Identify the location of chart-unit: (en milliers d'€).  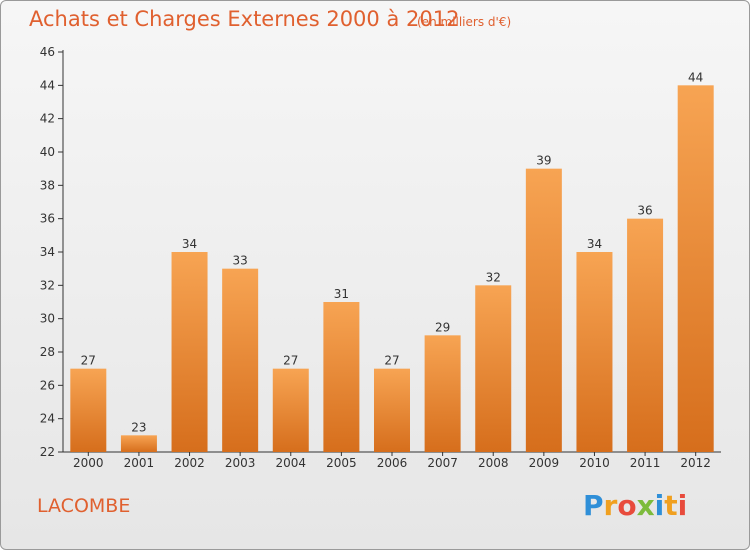
(464, 22).